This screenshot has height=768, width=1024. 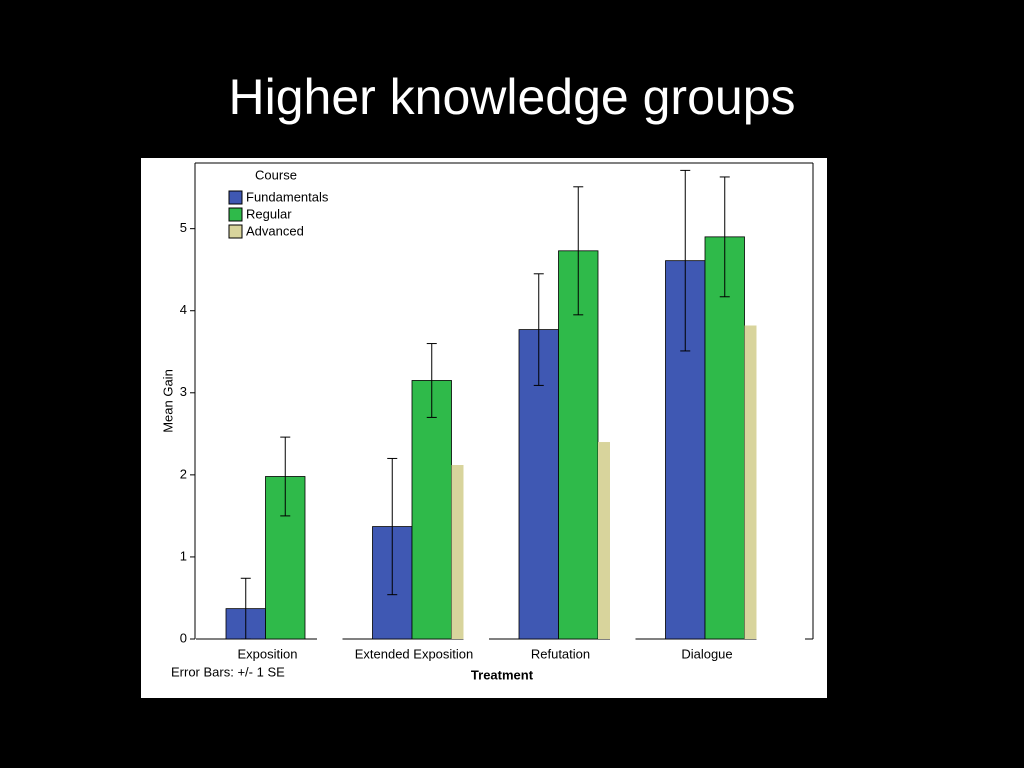 What do you see at coordinates (276, 174) in the screenshot?
I see `legend-title: Course` at bounding box center [276, 174].